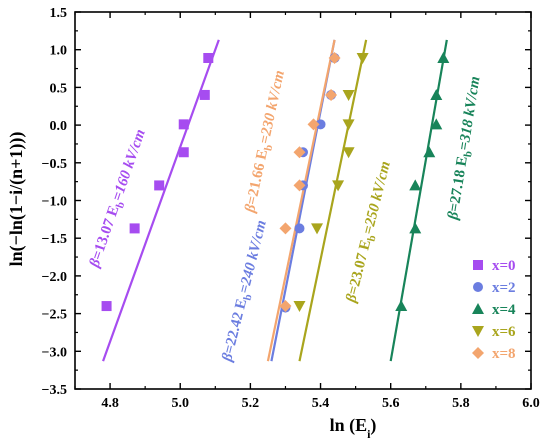  I want to click on legend-label: x=6, so click(504, 332).